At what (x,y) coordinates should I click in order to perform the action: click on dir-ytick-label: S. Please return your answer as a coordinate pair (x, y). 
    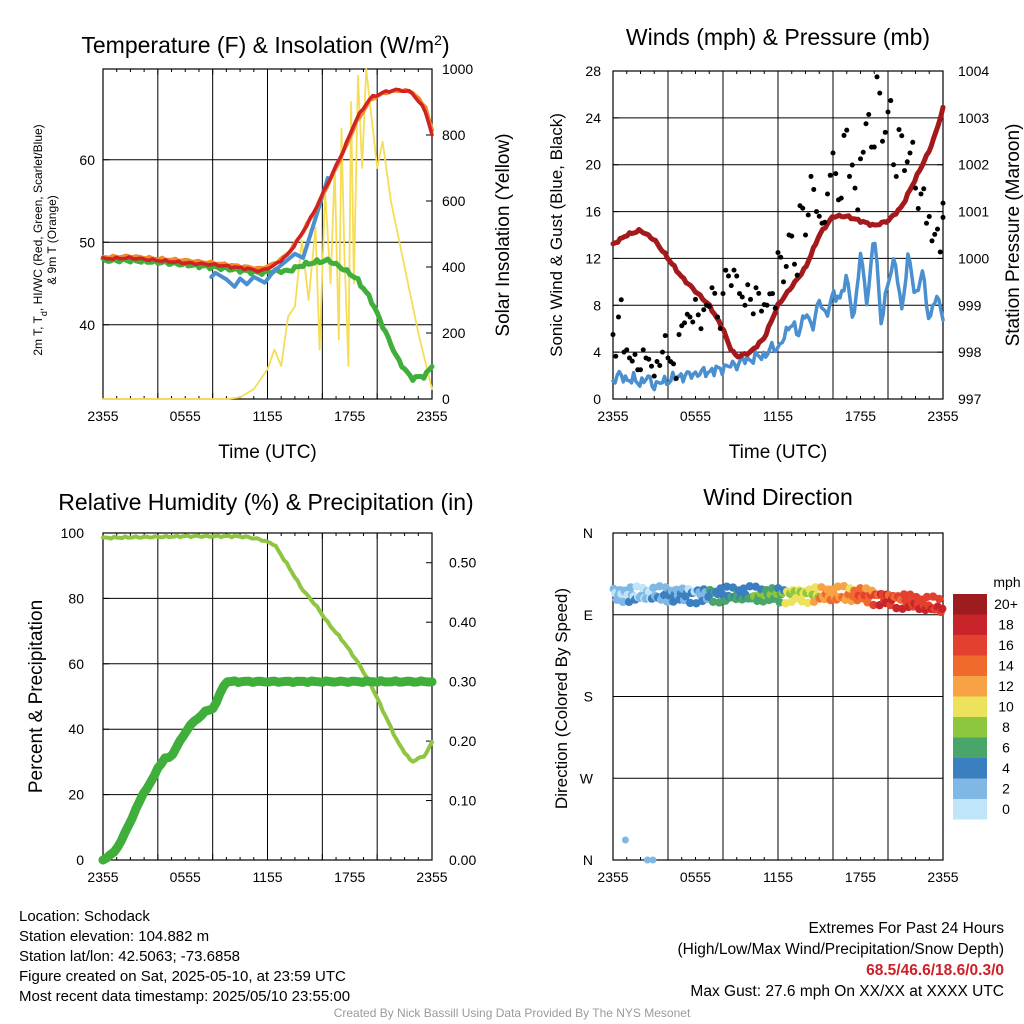
    Looking at the image, I should click on (588, 697).